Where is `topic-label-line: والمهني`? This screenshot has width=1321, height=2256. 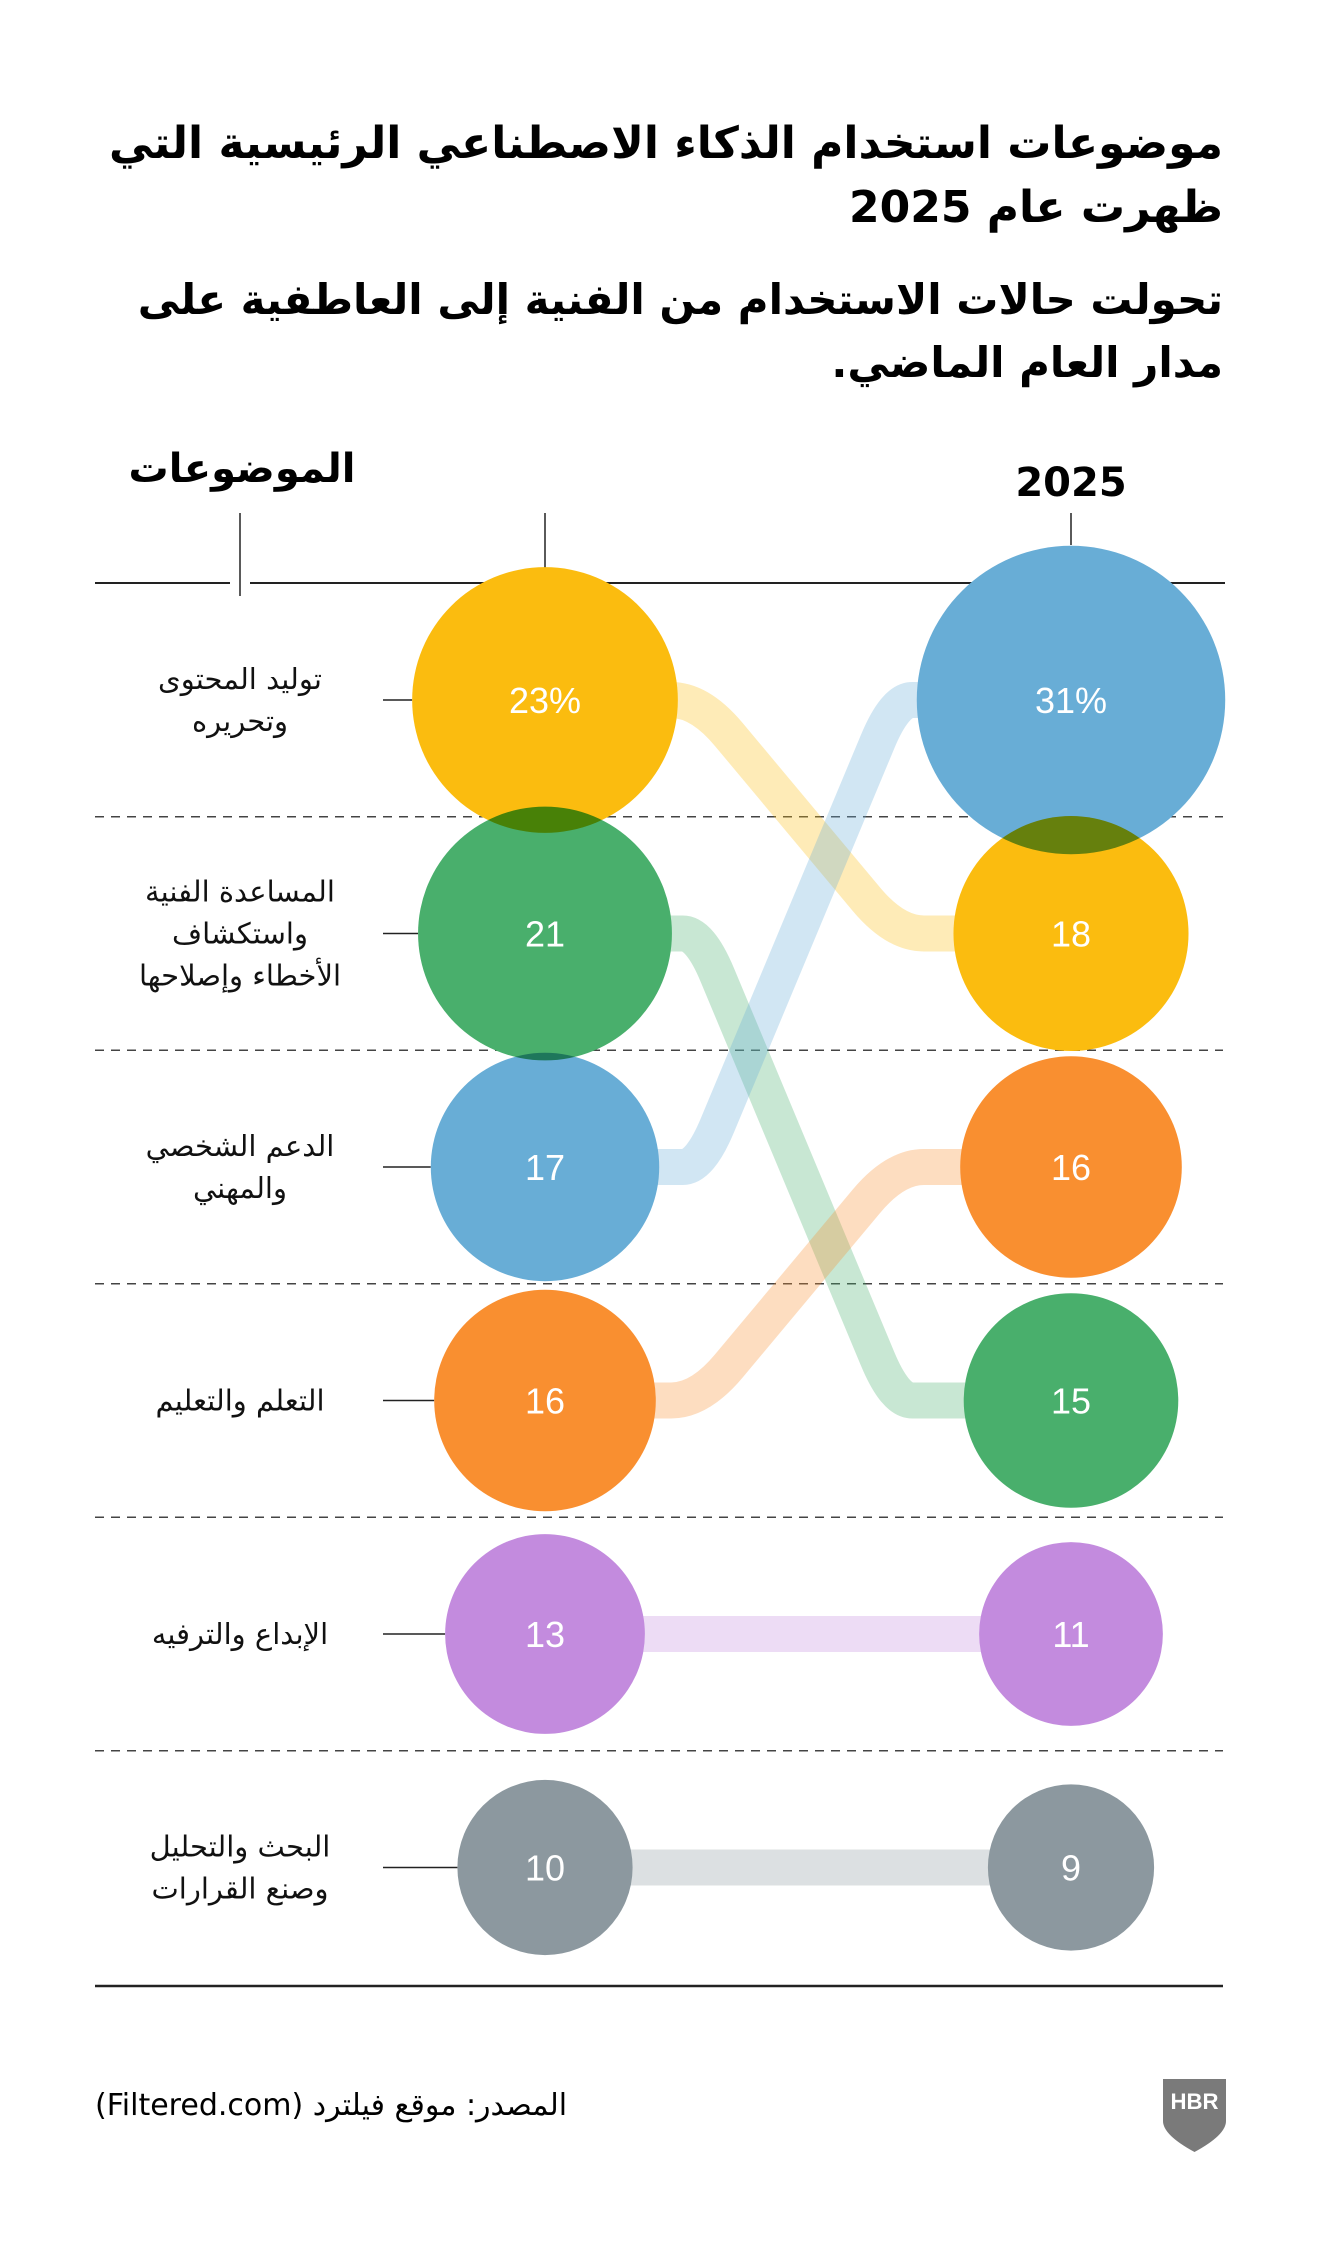 topic-label-line: والمهني is located at coordinates (240, 1188).